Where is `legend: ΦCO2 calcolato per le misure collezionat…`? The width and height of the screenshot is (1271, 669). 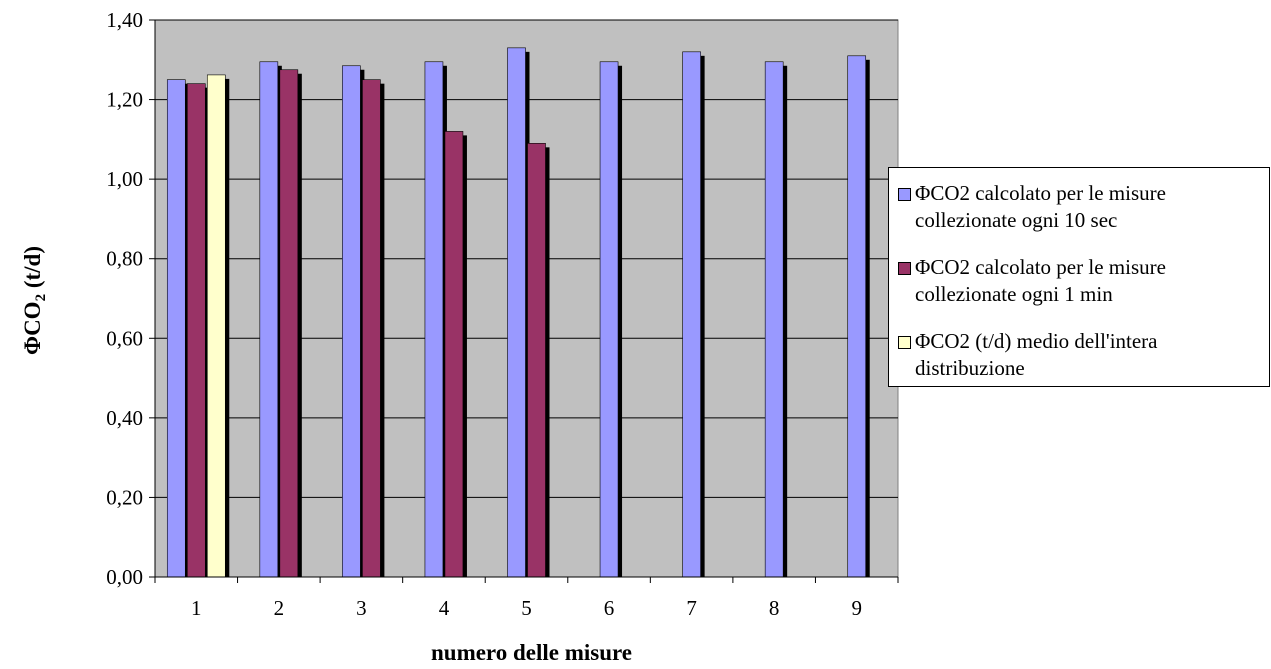 legend: ΦCO2 calcolato per le misure collezionat… is located at coordinates (1079, 277).